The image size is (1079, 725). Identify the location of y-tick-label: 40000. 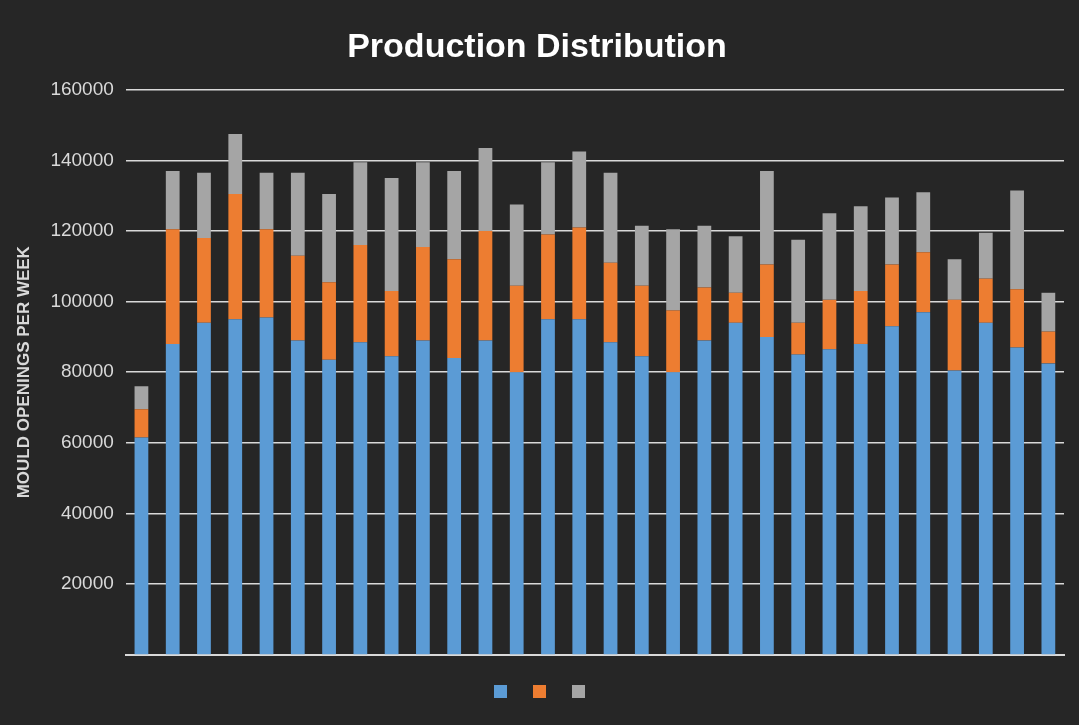
(87, 512).